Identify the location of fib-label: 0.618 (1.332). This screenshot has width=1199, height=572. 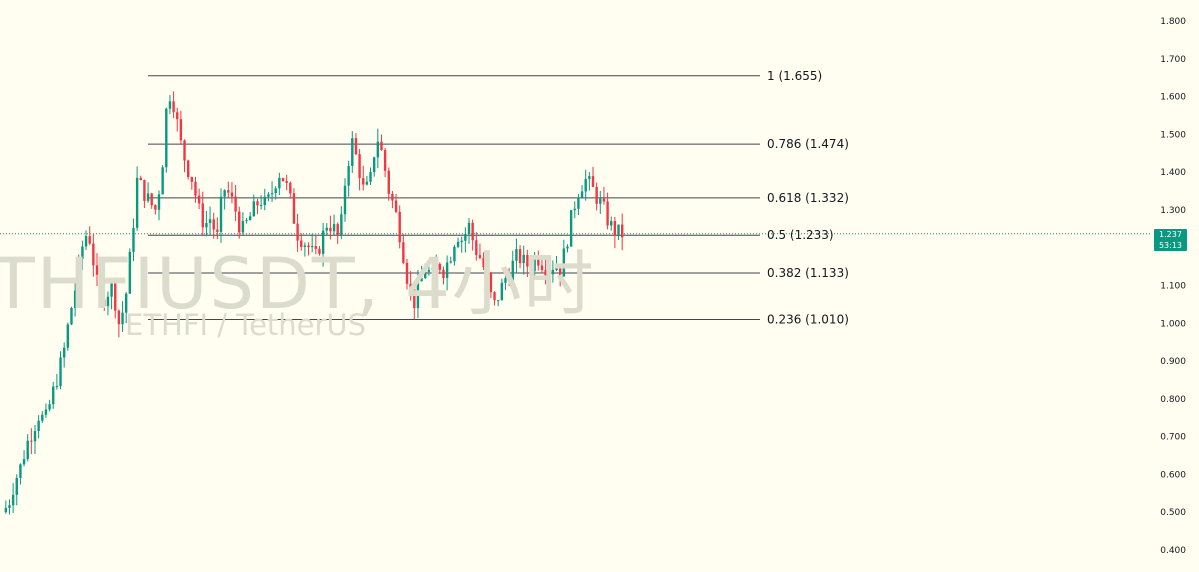
(808, 198).